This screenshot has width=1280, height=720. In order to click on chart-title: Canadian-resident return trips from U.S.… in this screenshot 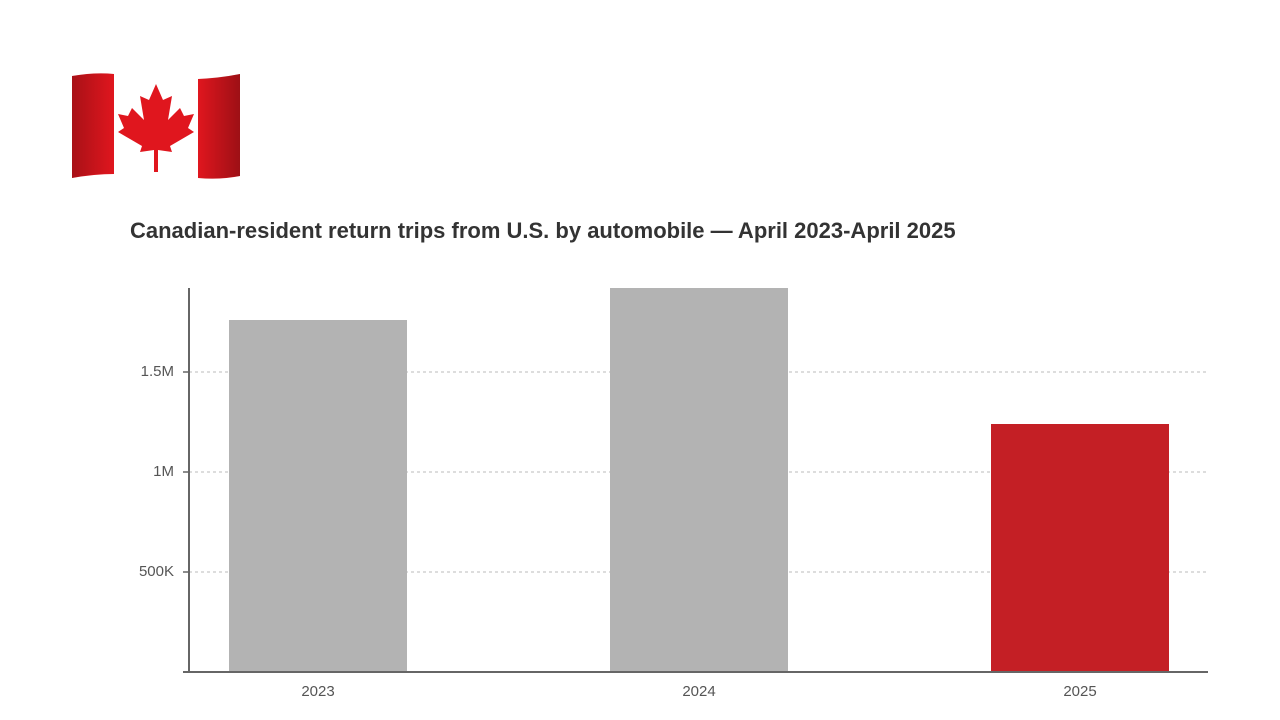, I will do `click(543, 230)`.